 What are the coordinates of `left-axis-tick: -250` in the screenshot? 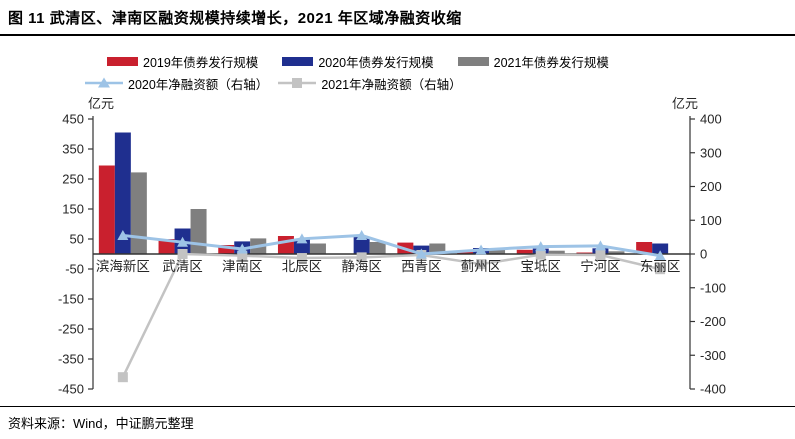 It's located at (71, 329).